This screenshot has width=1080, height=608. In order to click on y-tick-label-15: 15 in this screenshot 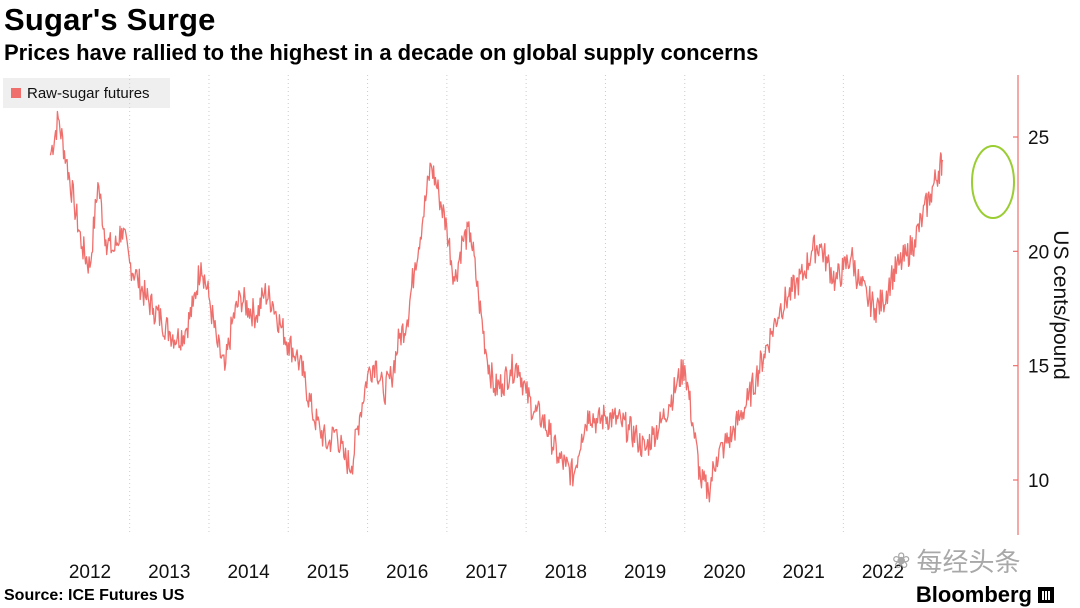, I will do `click(1038, 367)`.